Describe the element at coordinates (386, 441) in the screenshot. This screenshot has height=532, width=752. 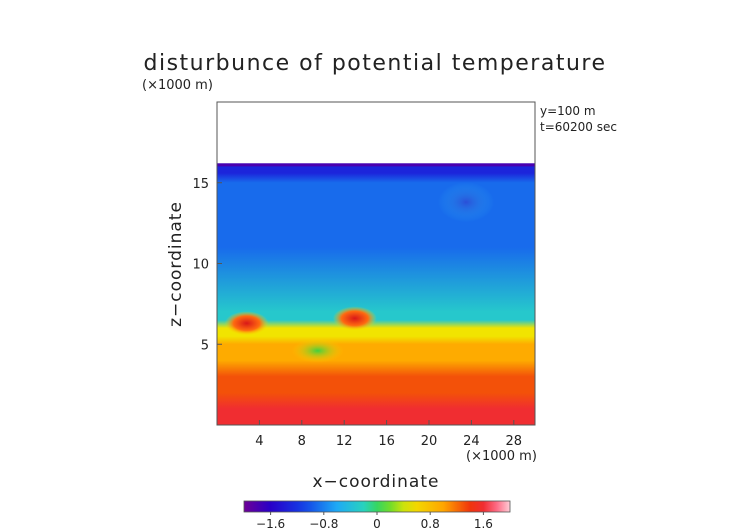
I see `x-tick-label: 16` at that location.